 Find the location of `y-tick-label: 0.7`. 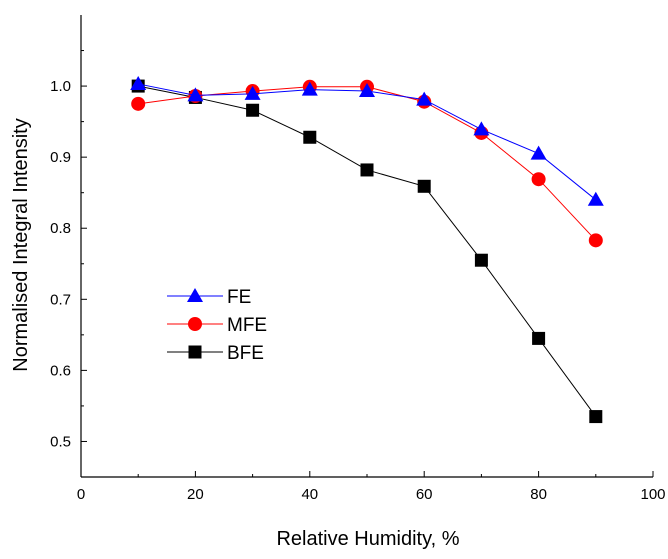

y-tick-label: 0.7 is located at coordinates (60, 299).